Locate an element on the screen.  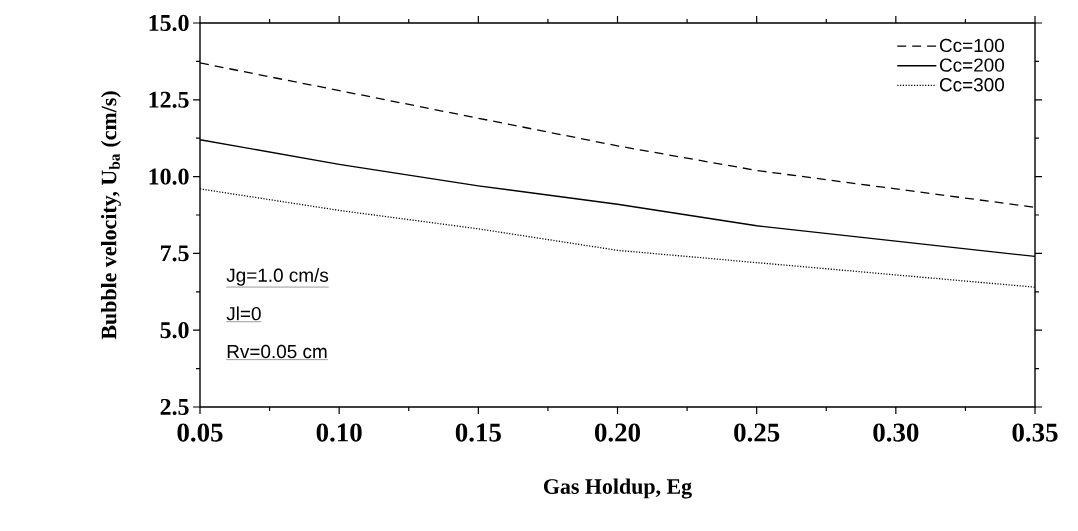
x-tick-label: 0.25 is located at coordinates (757, 432).